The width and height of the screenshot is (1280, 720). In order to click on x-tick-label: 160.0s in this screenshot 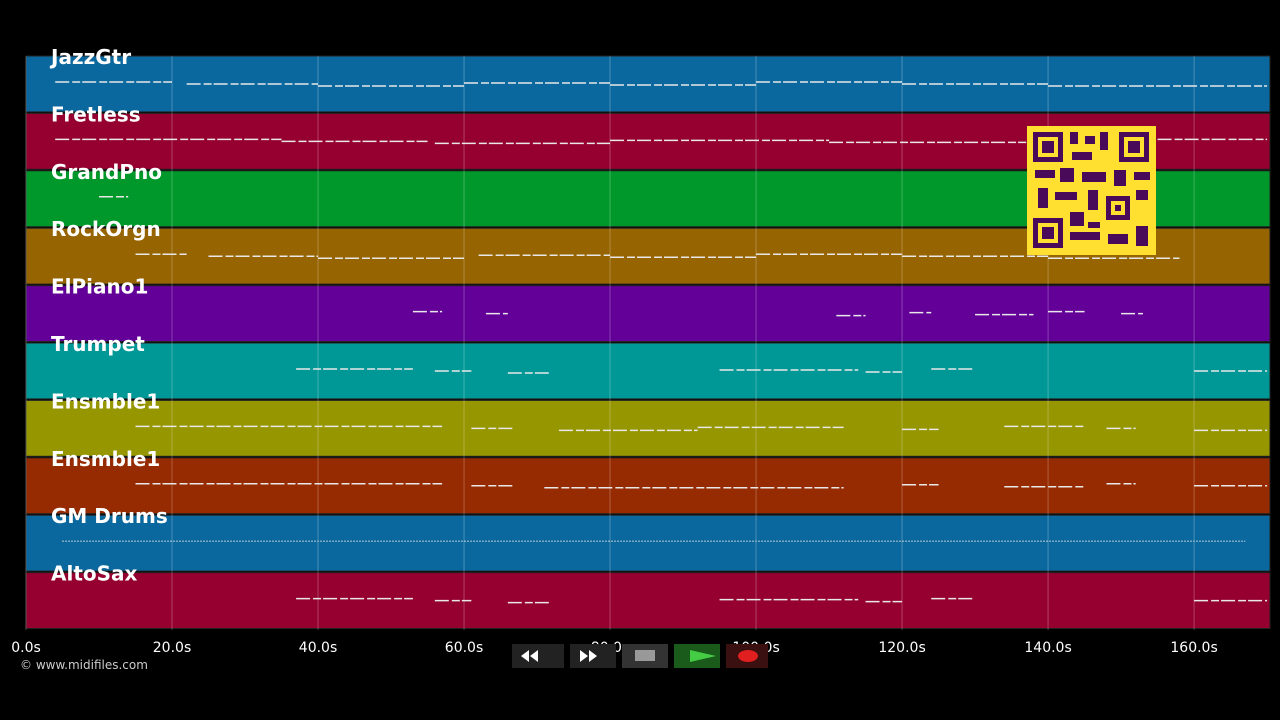, I will do `click(1193, 648)`.